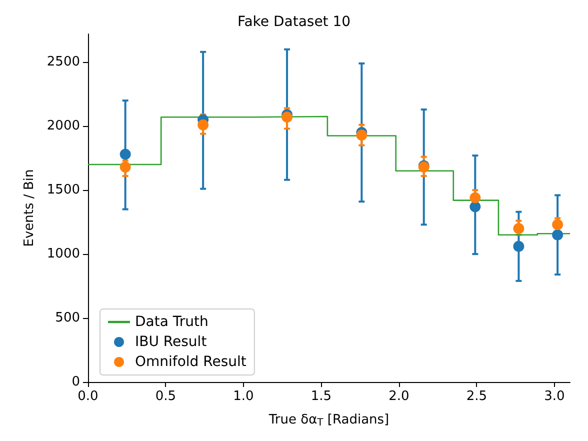  Describe the element at coordinates (399, 396) in the screenshot. I see `x-tick-label: 2.0` at that location.